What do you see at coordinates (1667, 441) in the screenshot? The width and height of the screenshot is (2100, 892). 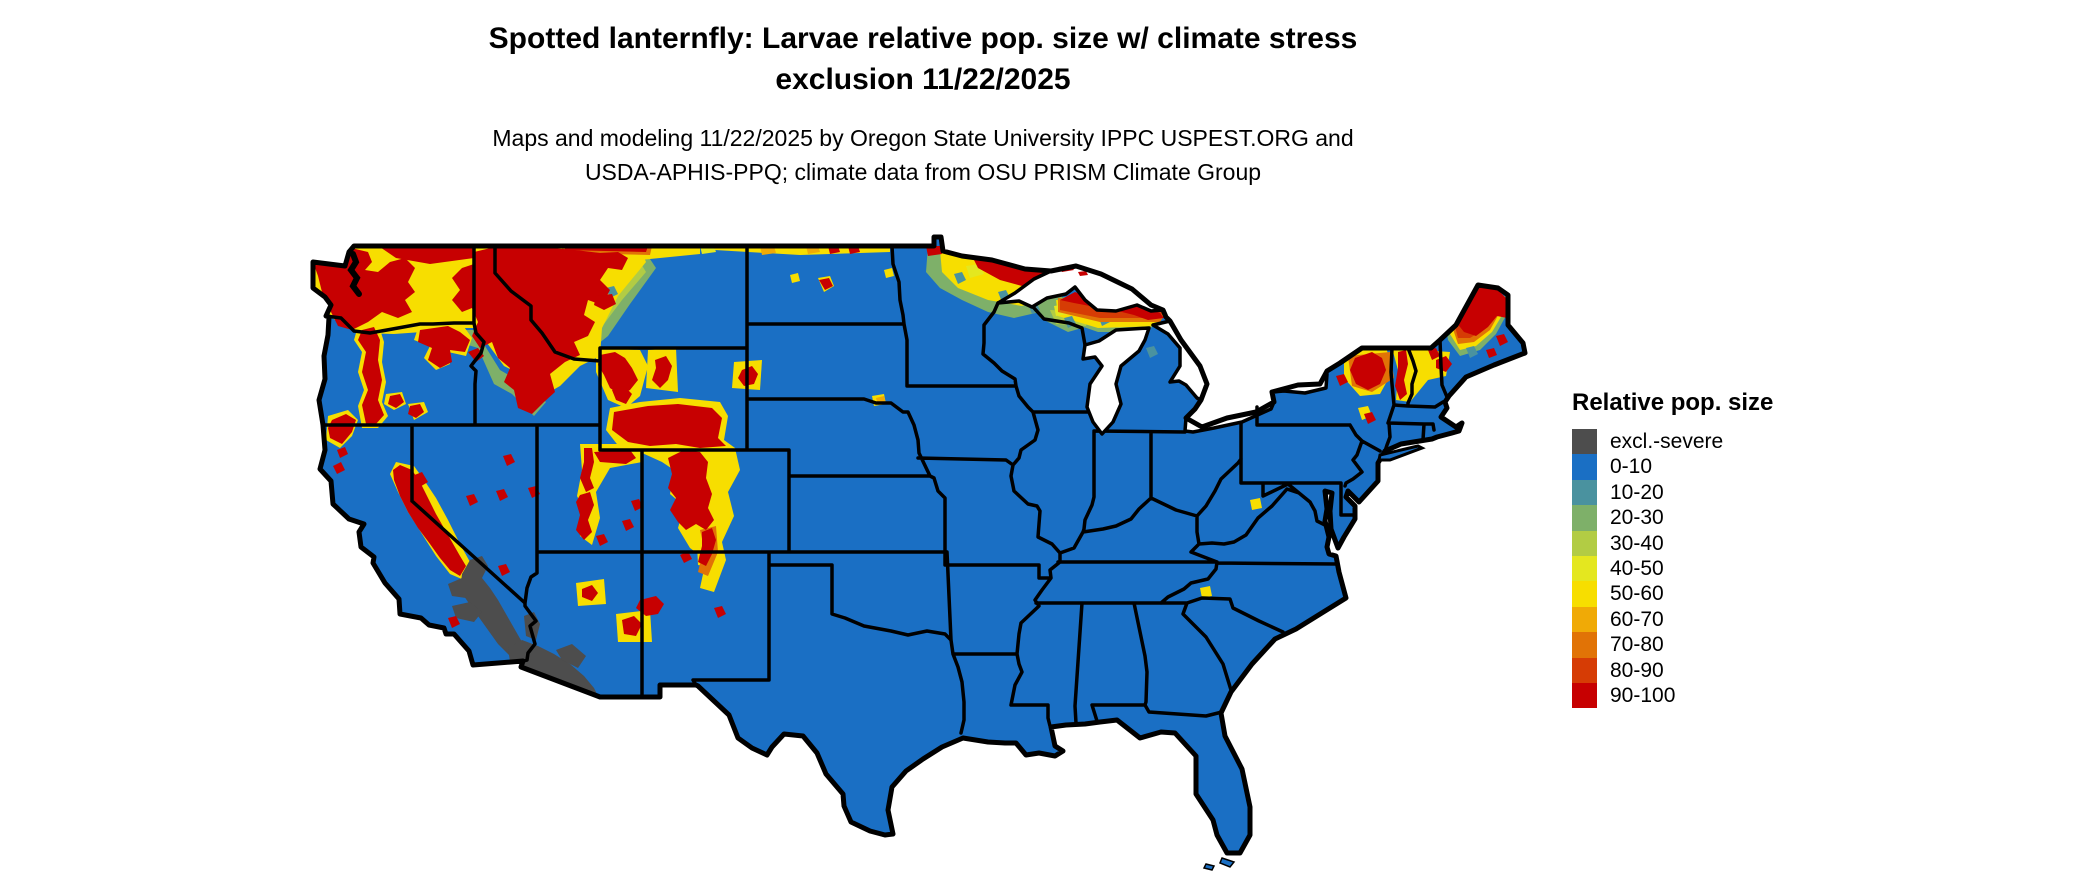 I see `legend-label-excl-severe: excl.-severe` at bounding box center [1667, 441].